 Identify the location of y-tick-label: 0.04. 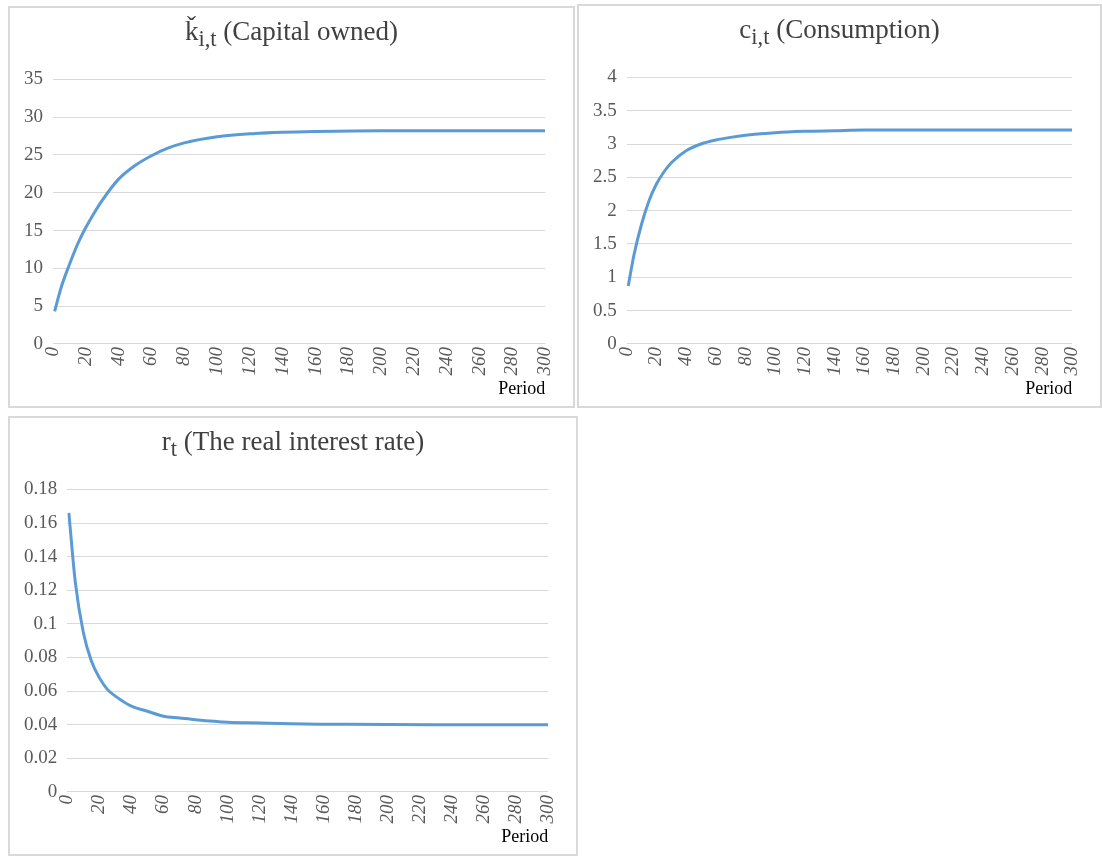
(41, 723).